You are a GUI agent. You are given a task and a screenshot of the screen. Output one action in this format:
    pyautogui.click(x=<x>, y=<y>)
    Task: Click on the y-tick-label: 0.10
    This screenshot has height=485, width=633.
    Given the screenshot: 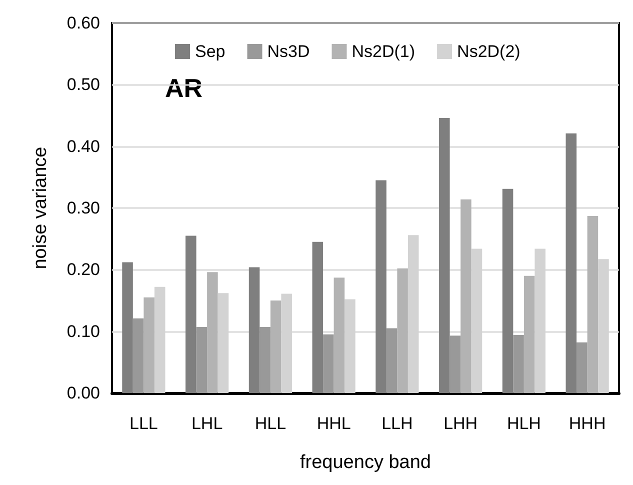 What is the action you would take?
    pyautogui.click(x=83, y=331)
    